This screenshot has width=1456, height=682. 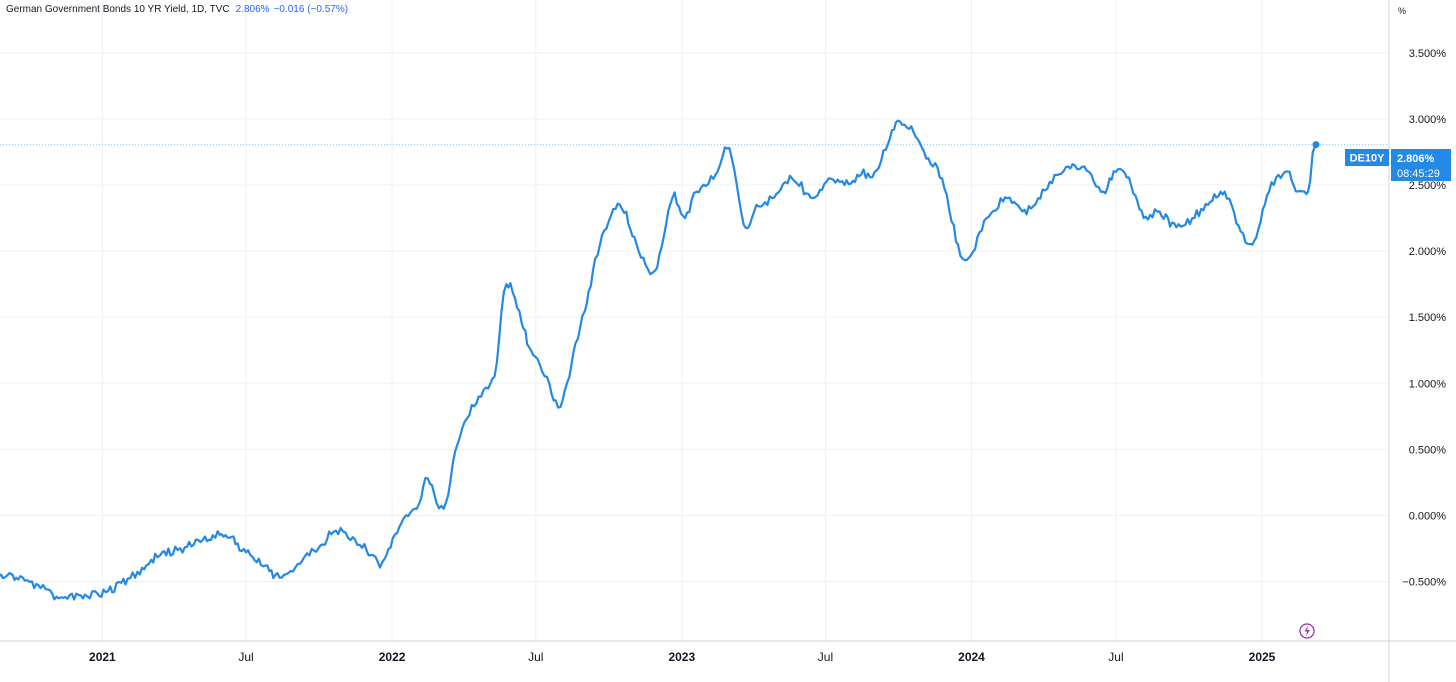 What do you see at coordinates (1428, 252) in the screenshot?
I see `y-tick-label: 2.000%` at bounding box center [1428, 252].